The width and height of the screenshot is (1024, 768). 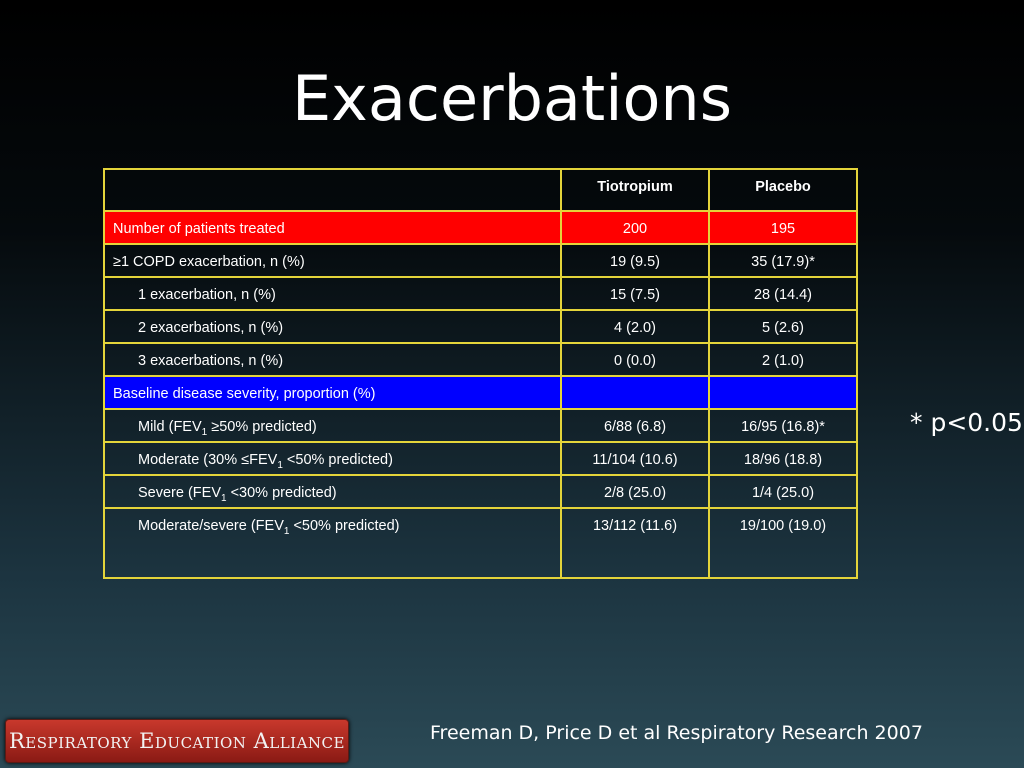 What do you see at coordinates (635, 293) in the screenshot?
I see `cell: 15 (7.5)` at bounding box center [635, 293].